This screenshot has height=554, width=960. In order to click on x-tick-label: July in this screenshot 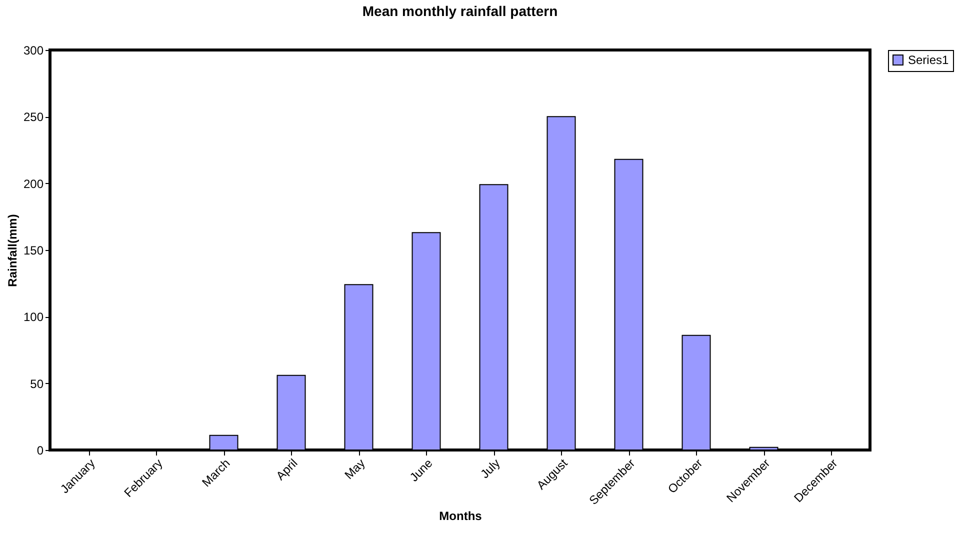, I will do `click(490, 469)`.